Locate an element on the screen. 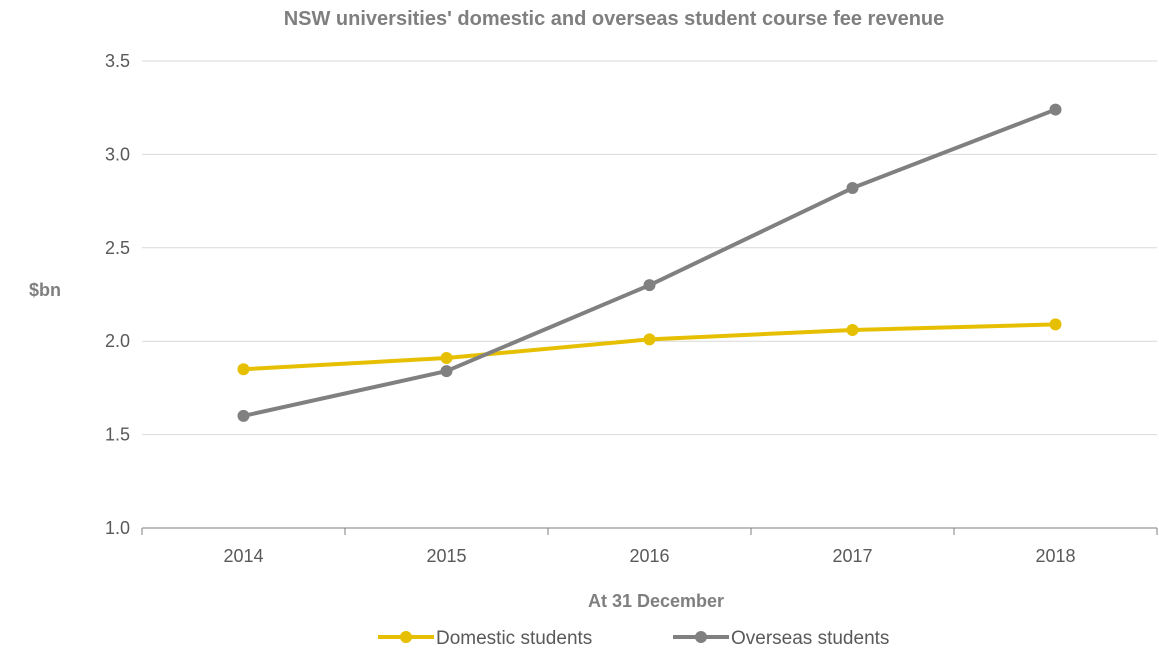 The image size is (1159, 657). x-tick-label: 2016 is located at coordinates (649, 556).